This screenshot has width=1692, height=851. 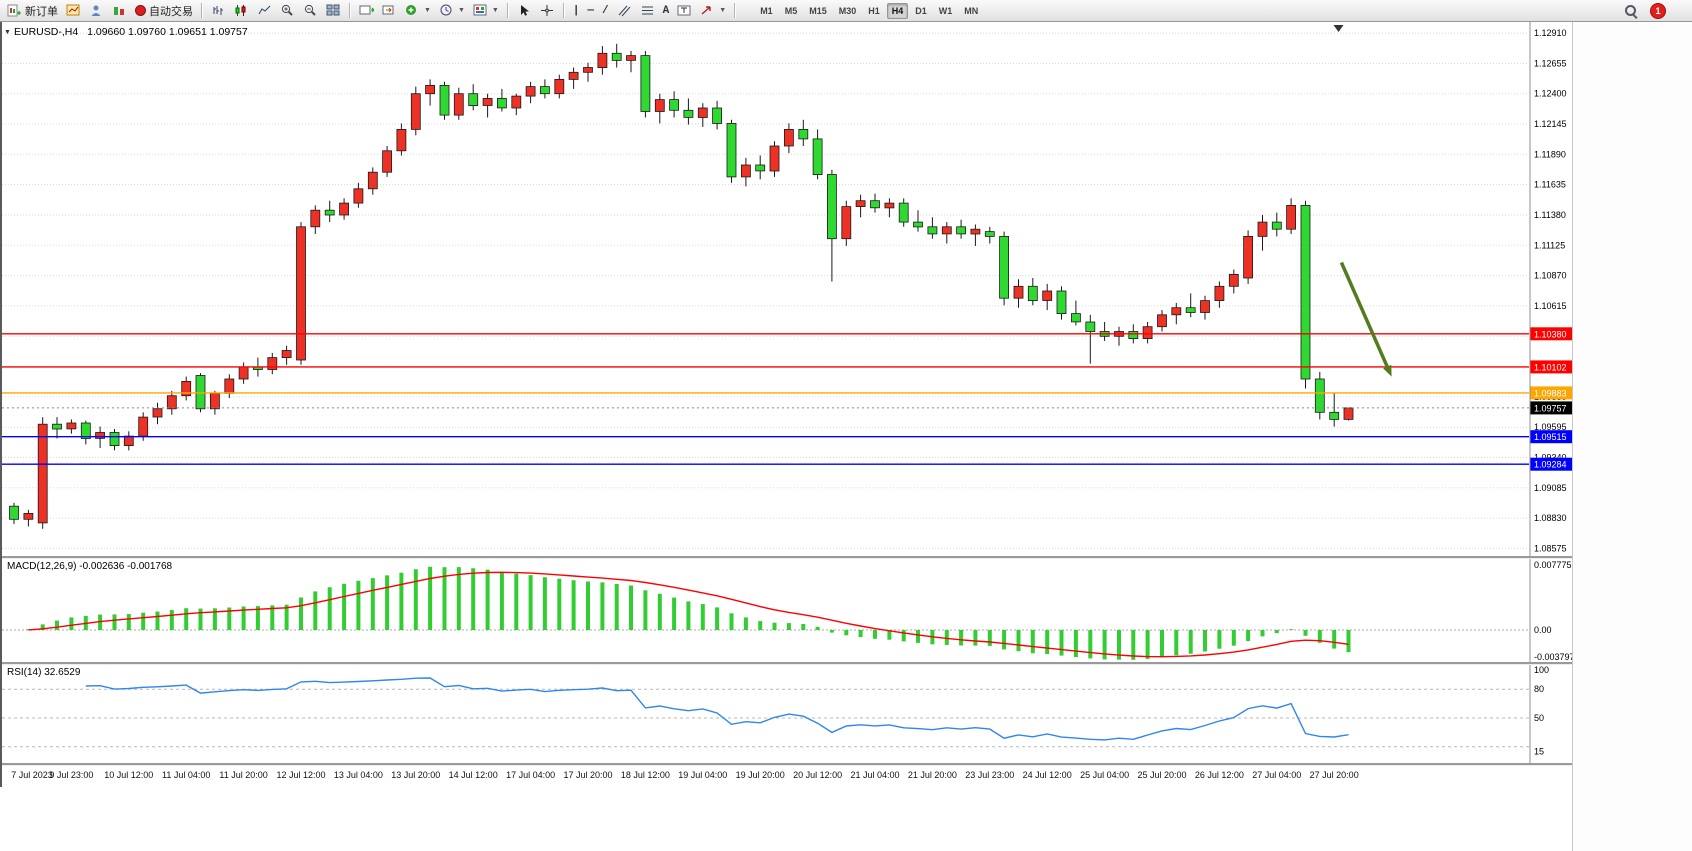 What do you see at coordinates (171, 11) in the screenshot?
I see `autotrade-label: 自动交易` at bounding box center [171, 11].